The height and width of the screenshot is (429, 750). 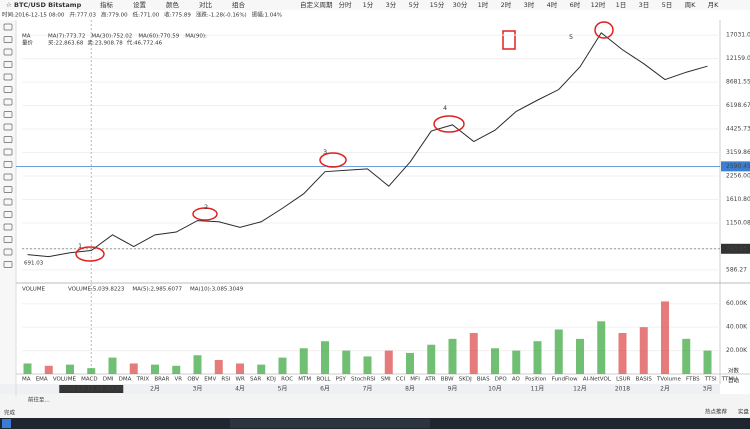 I want to click on period-button: 1日, so click(x=621, y=5).